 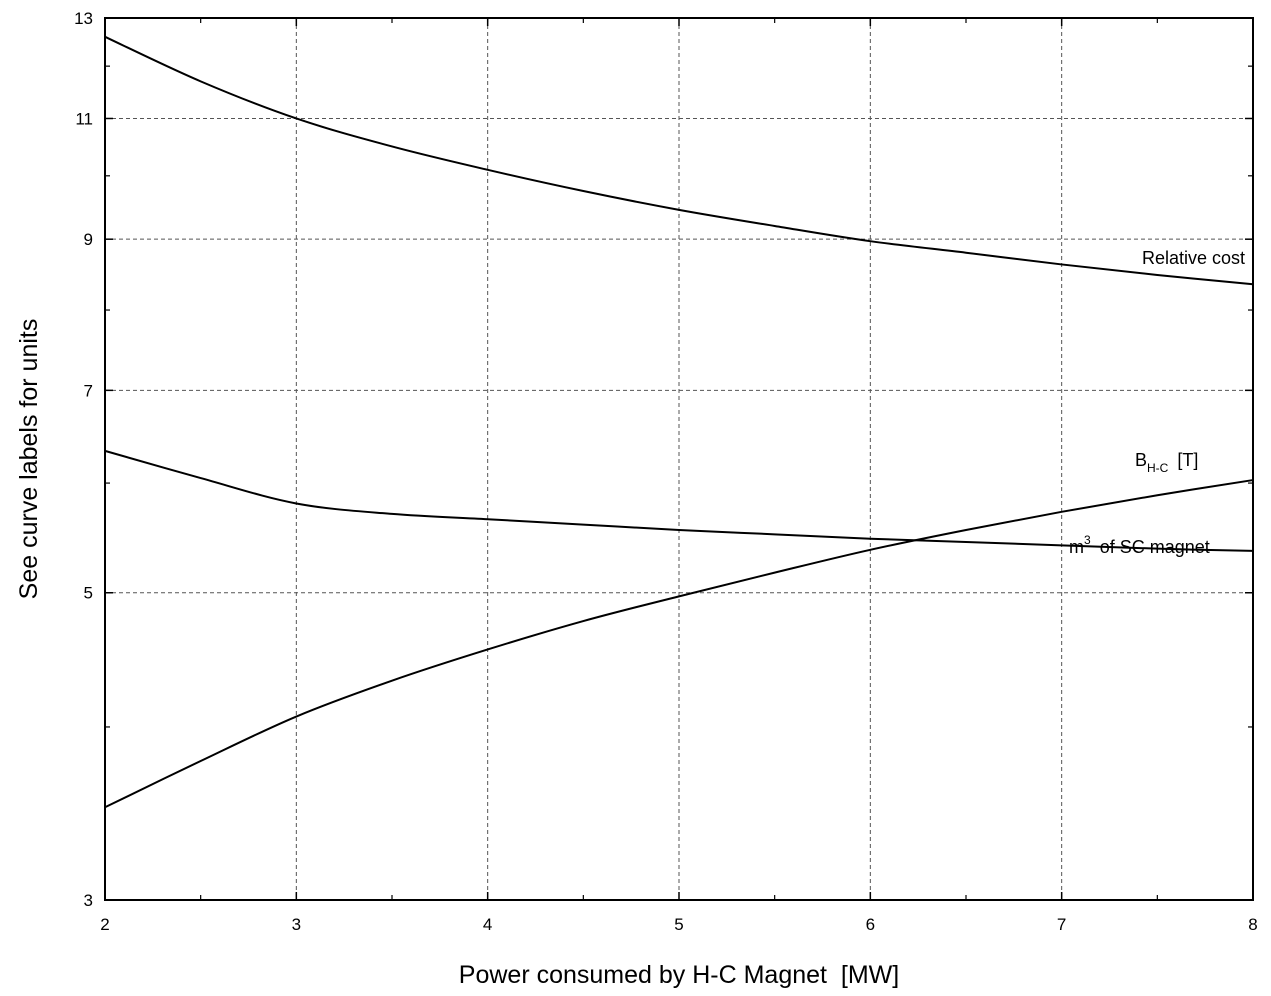 What do you see at coordinates (487, 924) in the screenshot?
I see `x-tick-label: 4` at bounding box center [487, 924].